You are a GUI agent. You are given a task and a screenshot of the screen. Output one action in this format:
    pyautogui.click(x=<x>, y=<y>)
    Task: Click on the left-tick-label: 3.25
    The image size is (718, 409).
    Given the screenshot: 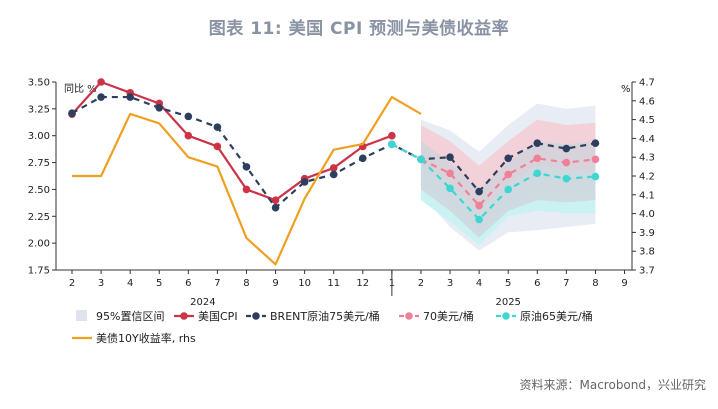 What is the action you would take?
    pyautogui.click(x=39, y=109)
    